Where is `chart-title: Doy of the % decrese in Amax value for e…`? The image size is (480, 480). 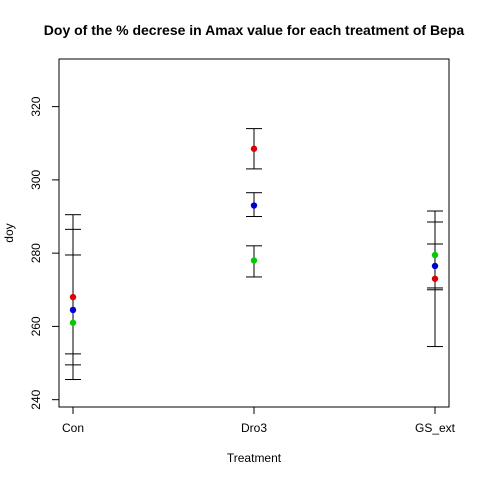
chart-title: Doy of the % decrese in Amax value for e… is located at coordinates (254, 30).